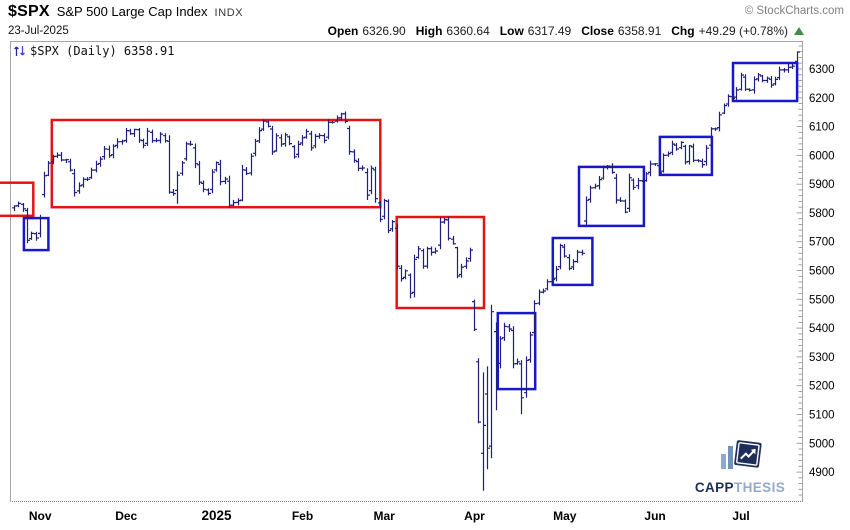 The width and height of the screenshot is (850, 530). What do you see at coordinates (822, 272) in the screenshot?
I see `y-axis-label: 5600` at bounding box center [822, 272].